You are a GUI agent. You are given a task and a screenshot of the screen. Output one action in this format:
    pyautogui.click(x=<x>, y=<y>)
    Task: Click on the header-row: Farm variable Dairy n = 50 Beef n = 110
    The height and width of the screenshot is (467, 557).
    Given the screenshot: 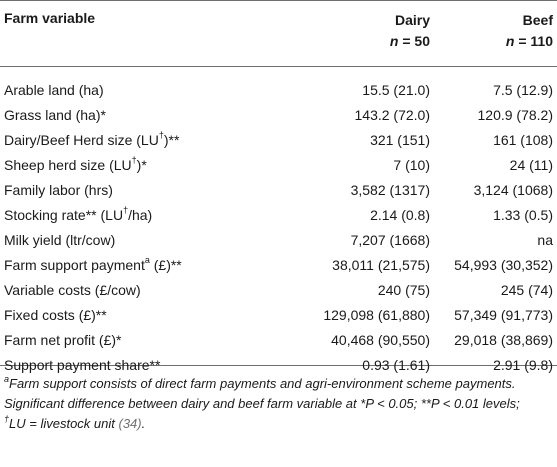 What is the action you would take?
    pyautogui.click(x=278, y=33)
    